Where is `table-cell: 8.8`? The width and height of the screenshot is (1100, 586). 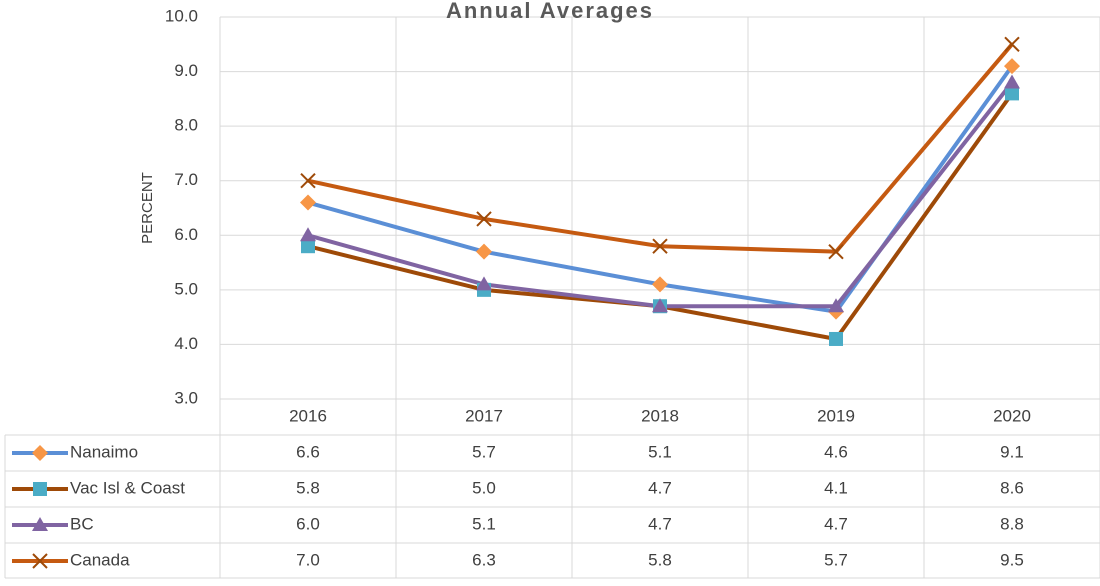
table-cell: 8.8 is located at coordinates (1012, 523).